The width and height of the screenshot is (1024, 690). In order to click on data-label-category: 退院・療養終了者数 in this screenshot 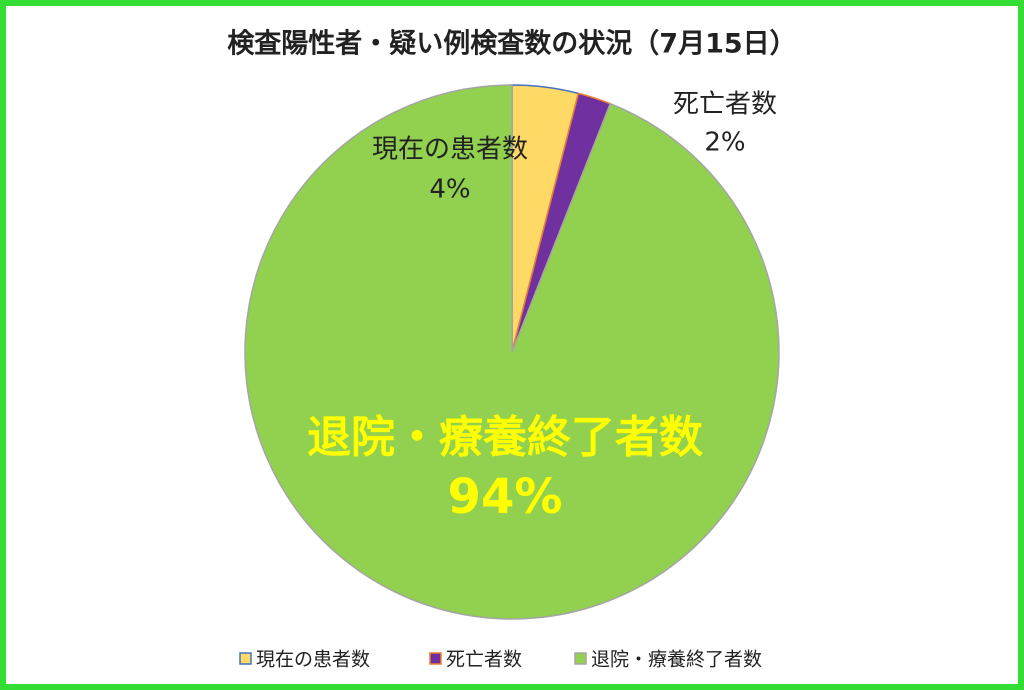, I will do `click(505, 437)`.